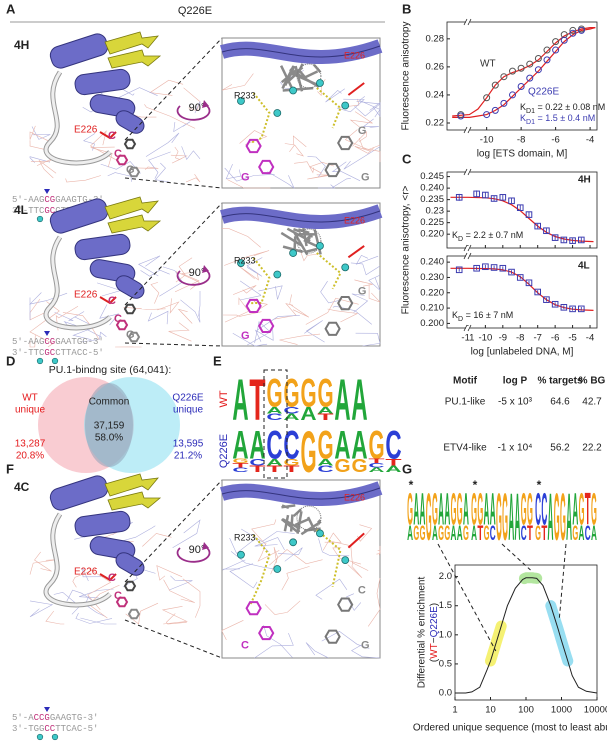 This screenshot has width=607, height=750. I want to click on x-axis-title: log [unlabeled DNA, M], so click(522, 352).